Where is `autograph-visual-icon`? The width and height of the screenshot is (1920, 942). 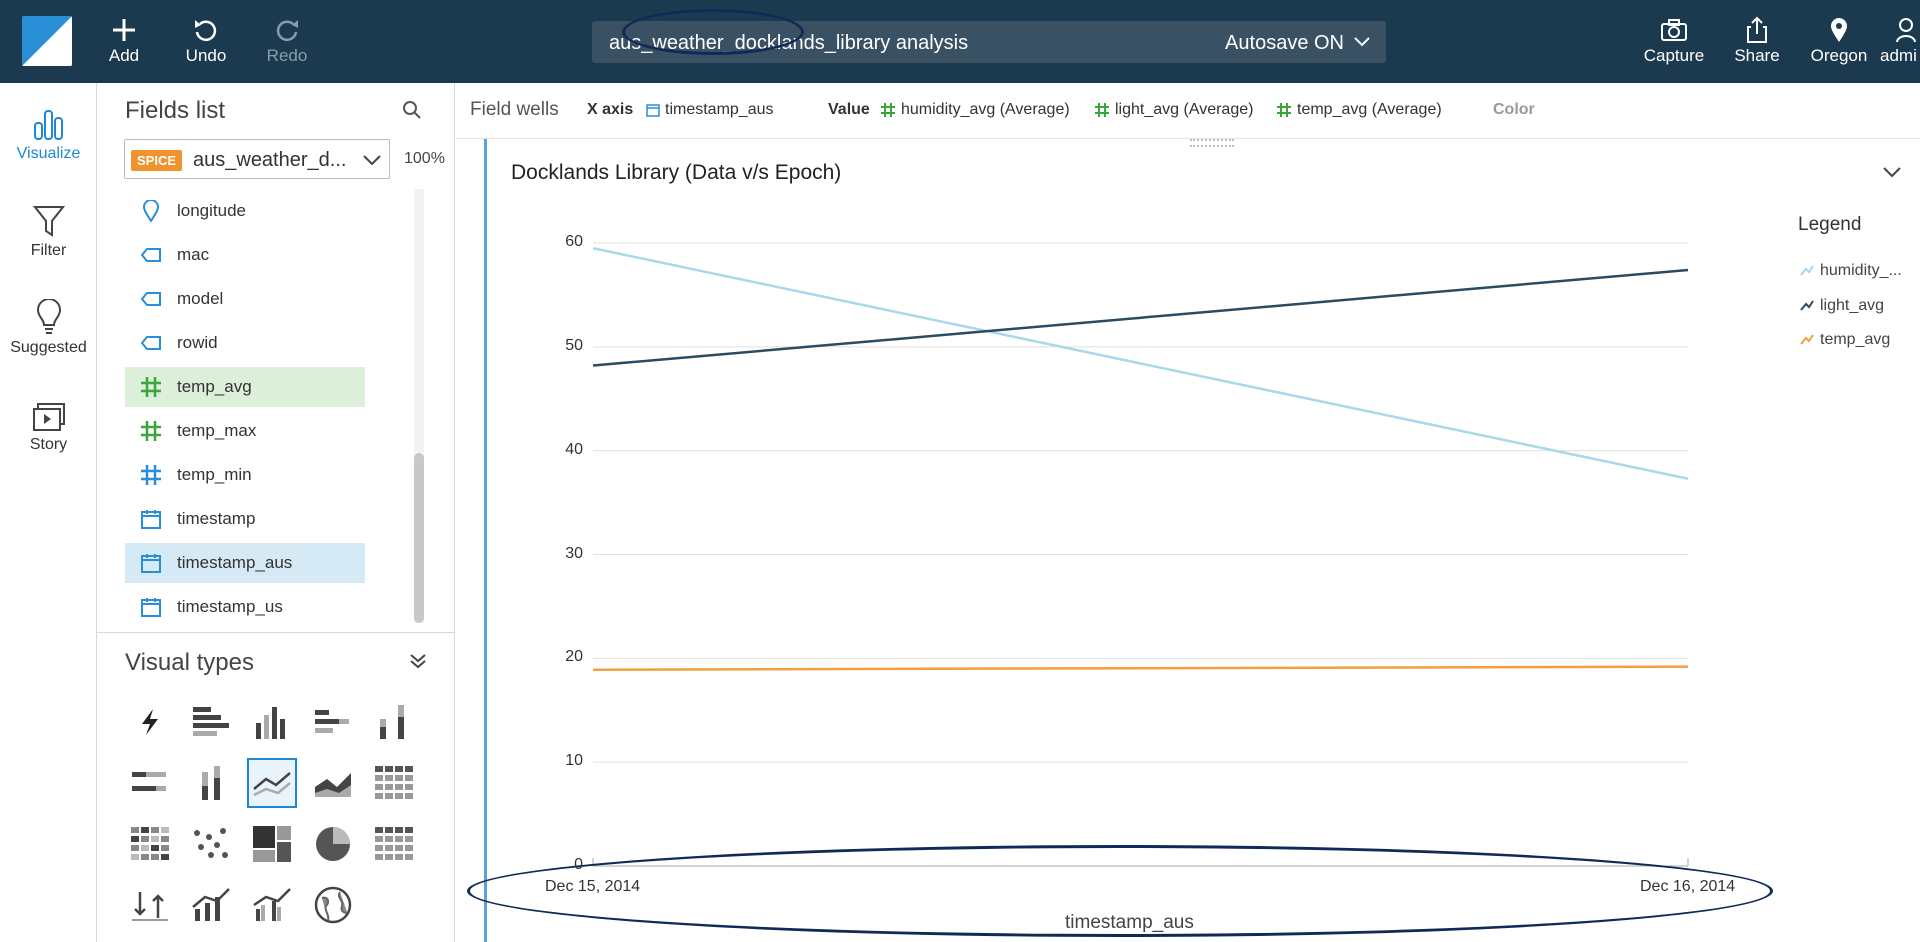 autograph-visual-icon is located at coordinates (150, 722).